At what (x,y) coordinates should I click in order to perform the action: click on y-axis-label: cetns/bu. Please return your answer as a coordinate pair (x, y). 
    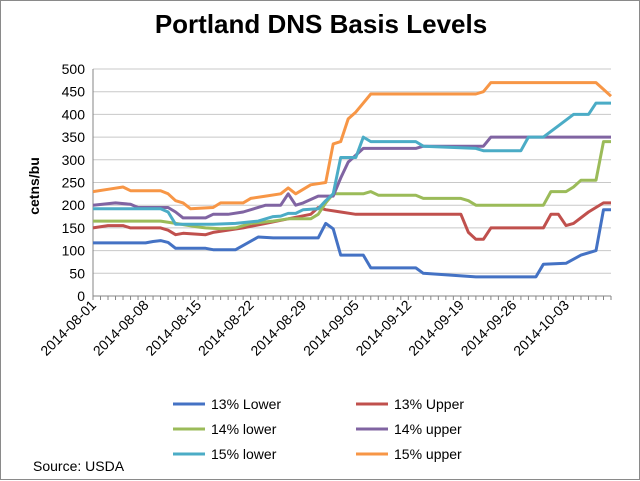
    Looking at the image, I should click on (34, 186).